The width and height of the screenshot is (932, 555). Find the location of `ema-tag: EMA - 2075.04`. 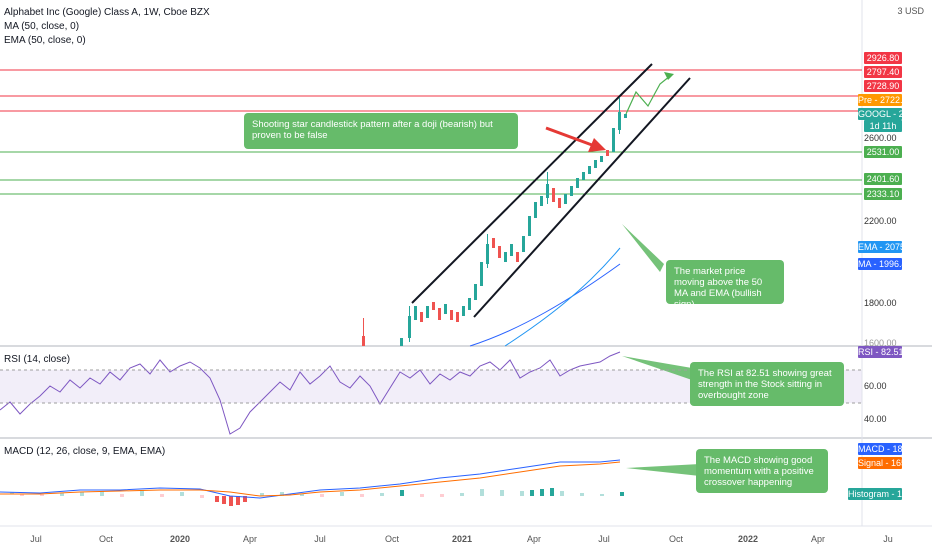

ema-tag: EMA - 2075.04 is located at coordinates (888, 247).